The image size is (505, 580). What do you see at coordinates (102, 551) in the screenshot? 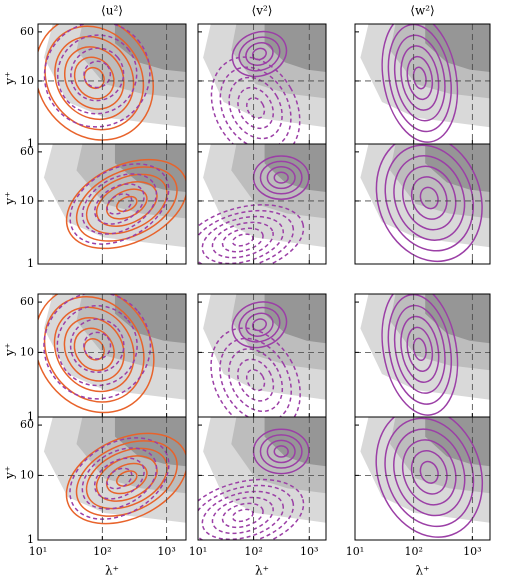
I see `x-tick-label: 10²` at bounding box center [102, 551].